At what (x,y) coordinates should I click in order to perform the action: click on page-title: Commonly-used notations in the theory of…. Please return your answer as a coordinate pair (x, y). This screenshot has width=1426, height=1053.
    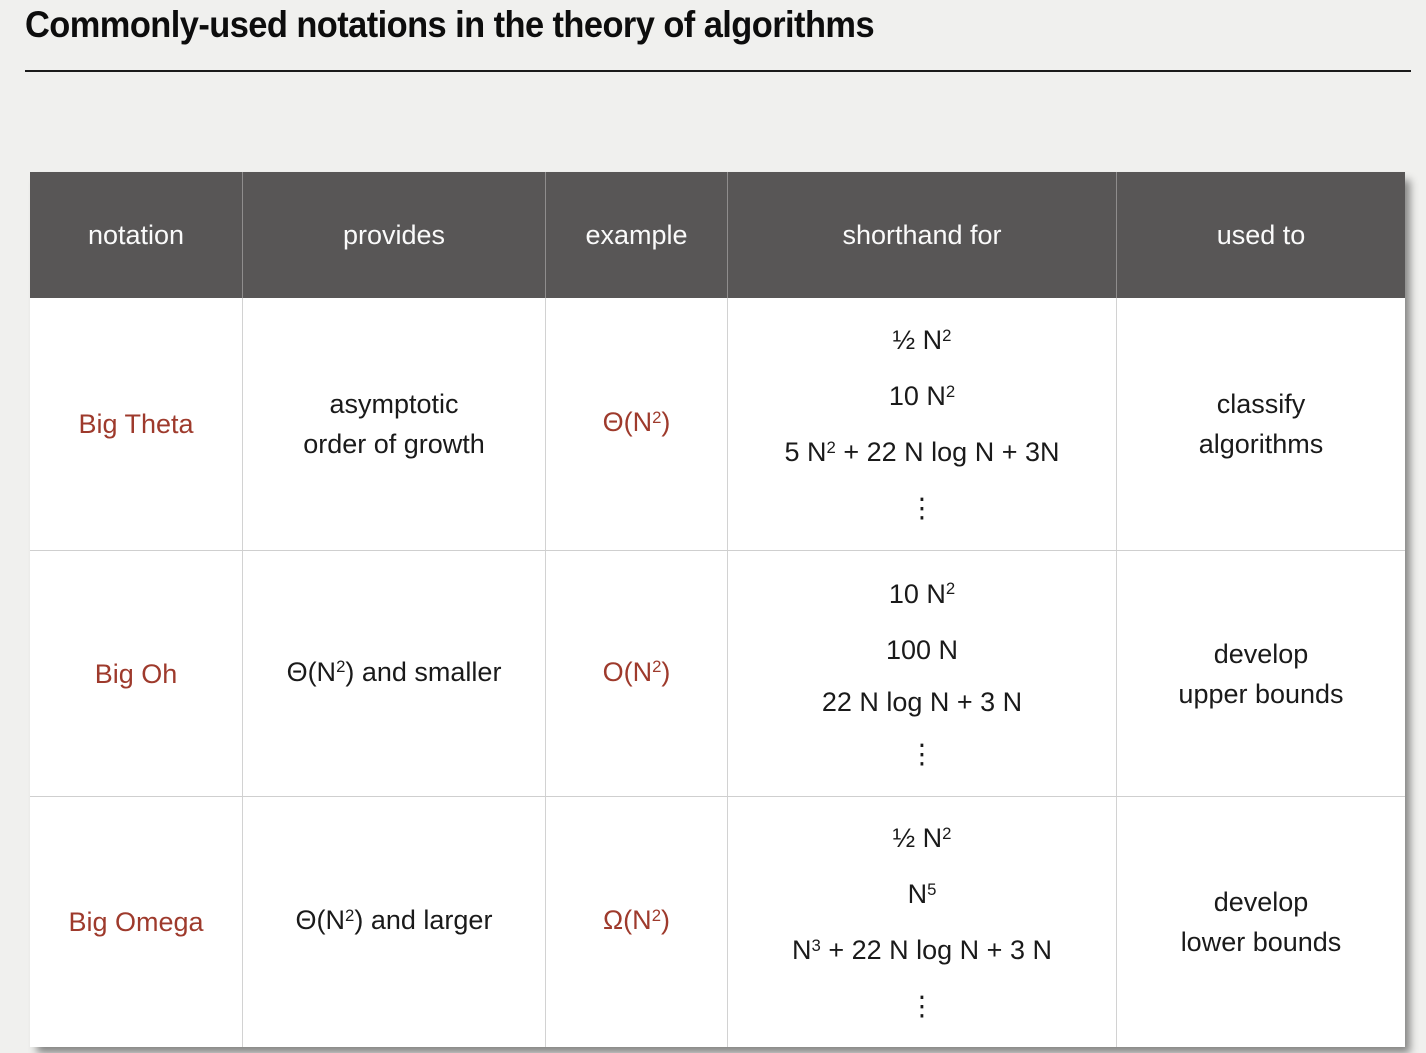
    Looking at the image, I should click on (450, 24).